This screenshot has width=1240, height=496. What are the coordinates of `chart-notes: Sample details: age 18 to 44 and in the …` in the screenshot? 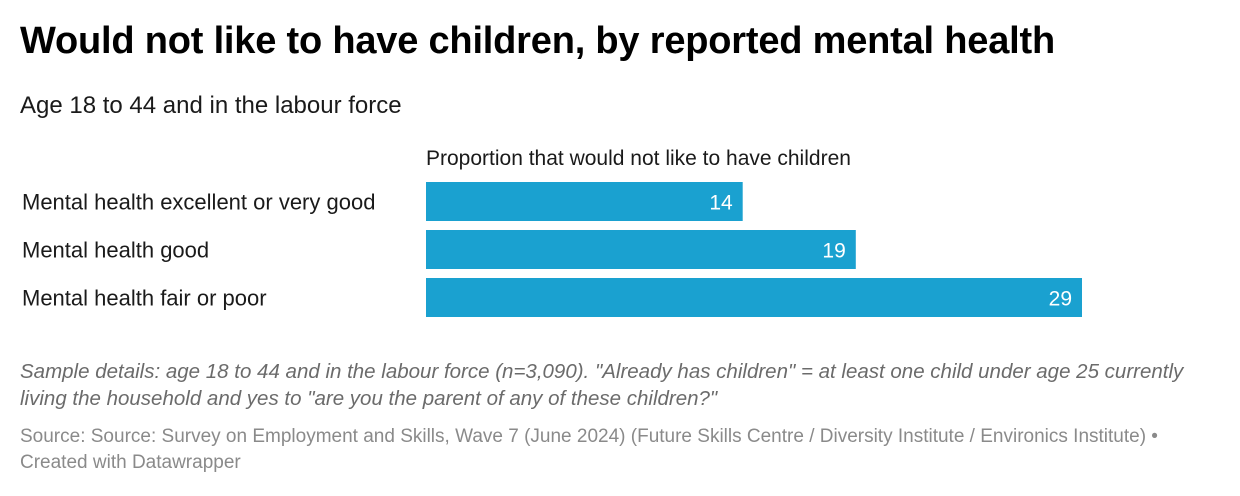 It's located at (602, 385).